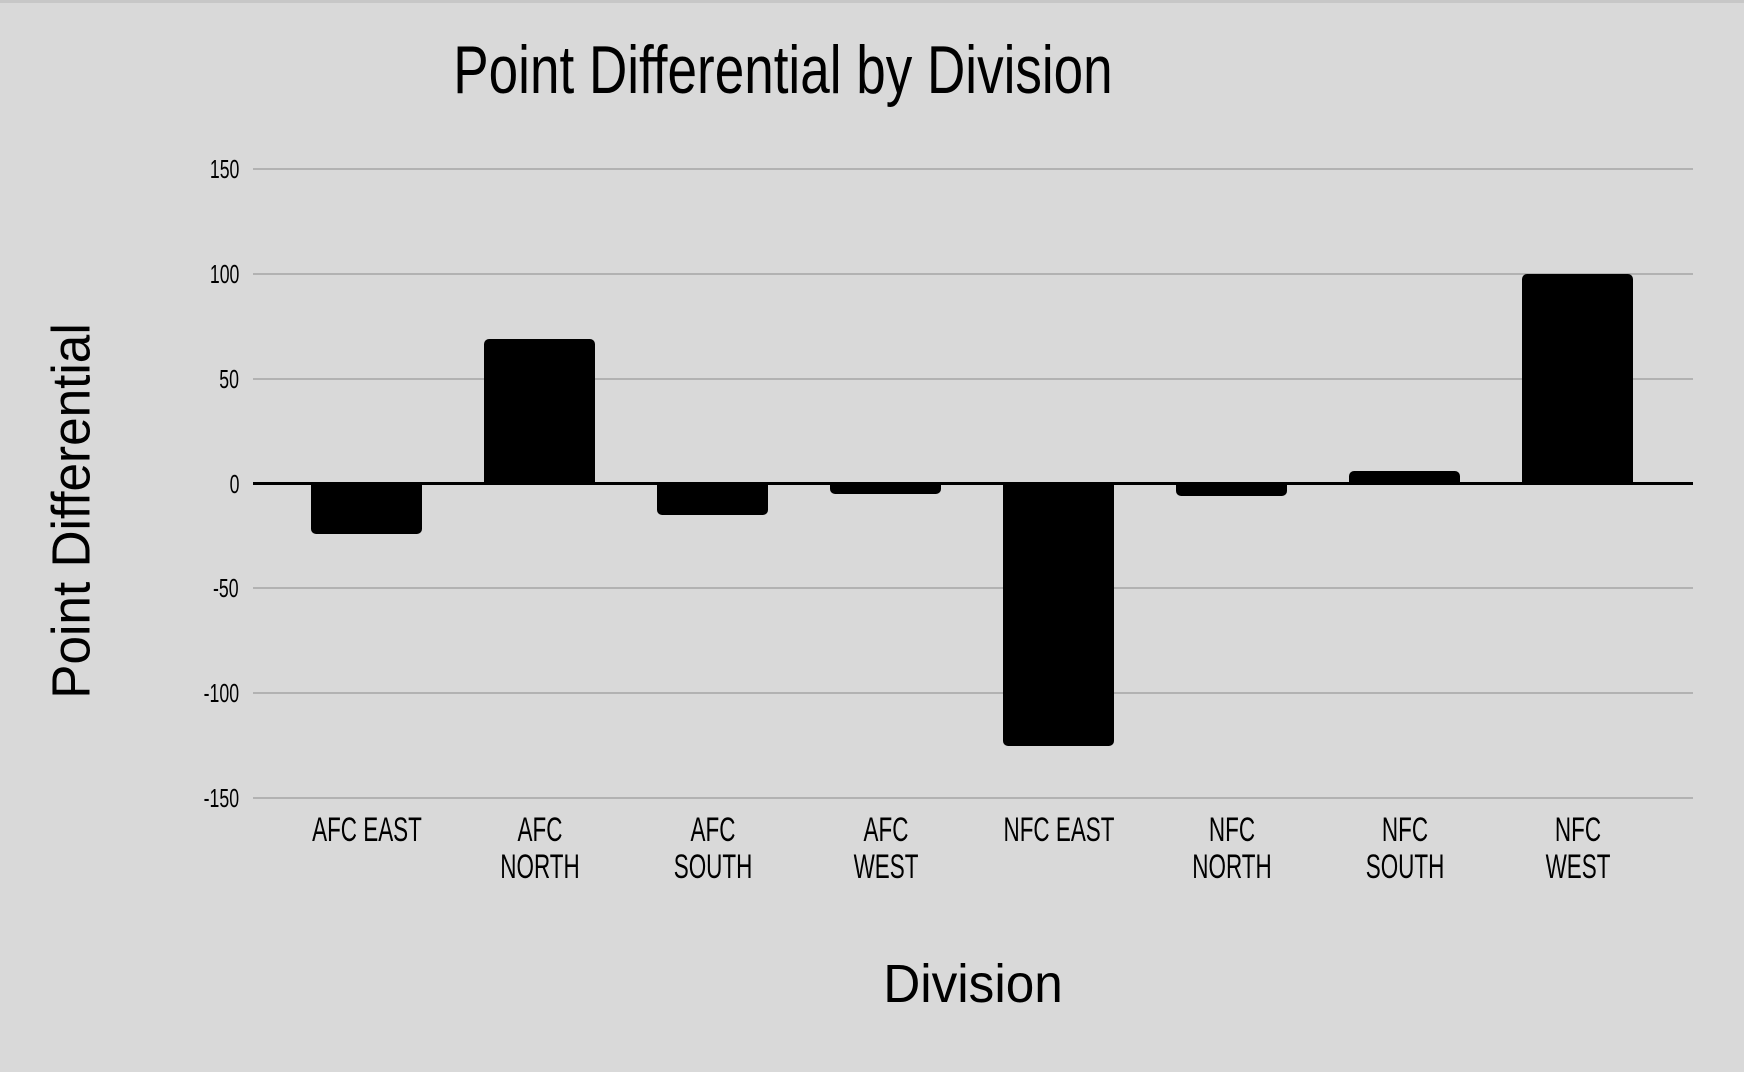 This screenshot has width=1744, height=1072. I want to click on bar-afc-south, so click(712, 499).